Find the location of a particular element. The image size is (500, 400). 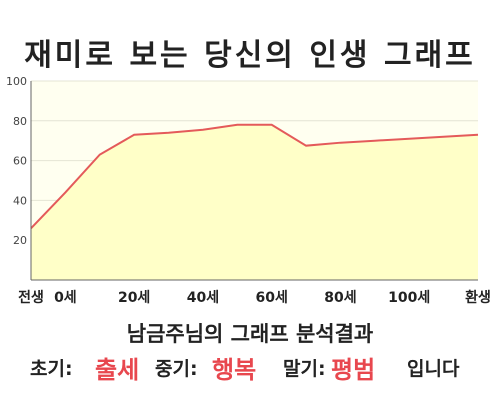

y-tick-label: 40 is located at coordinates (20, 200).